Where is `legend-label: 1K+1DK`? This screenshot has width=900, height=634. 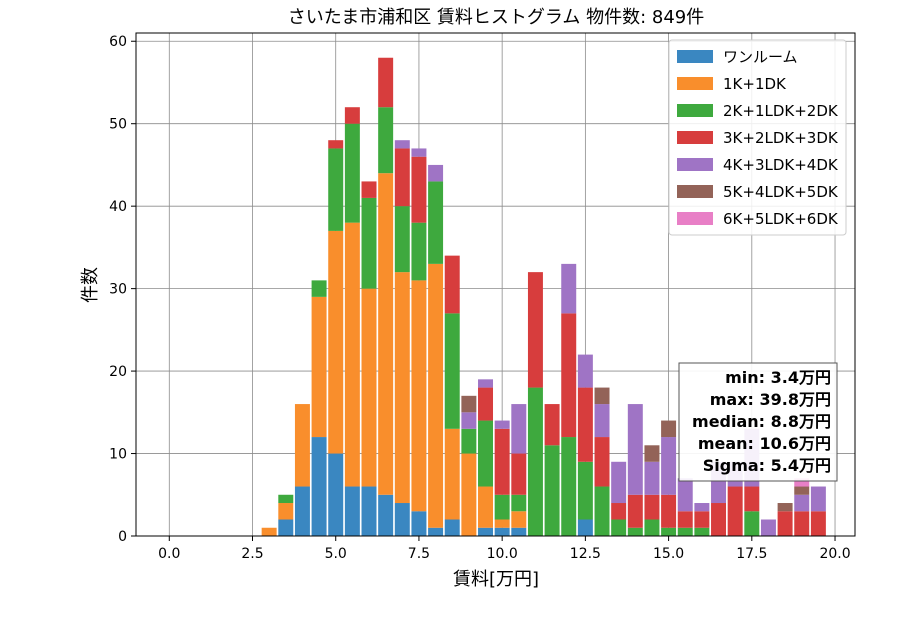
legend-label: 1K+1DK is located at coordinates (755, 84).